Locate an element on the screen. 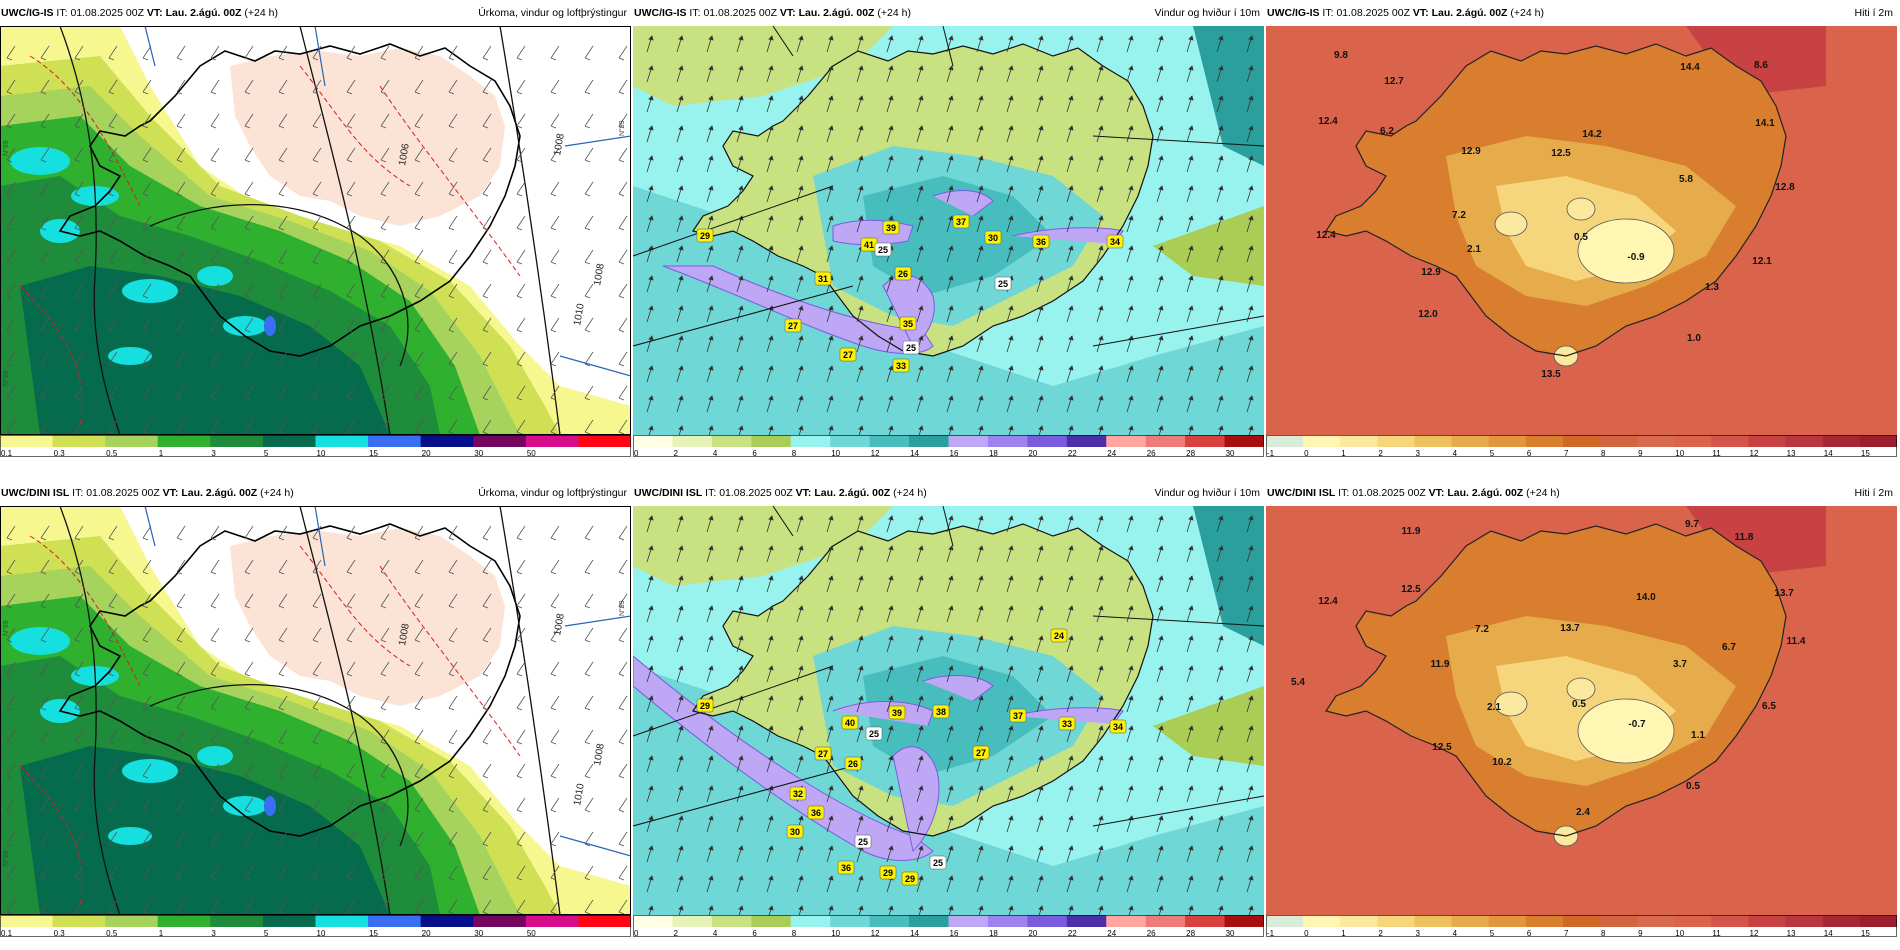 This screenshot has width=1900, height=950. wind-arrows is located at coordinates (950, 715).